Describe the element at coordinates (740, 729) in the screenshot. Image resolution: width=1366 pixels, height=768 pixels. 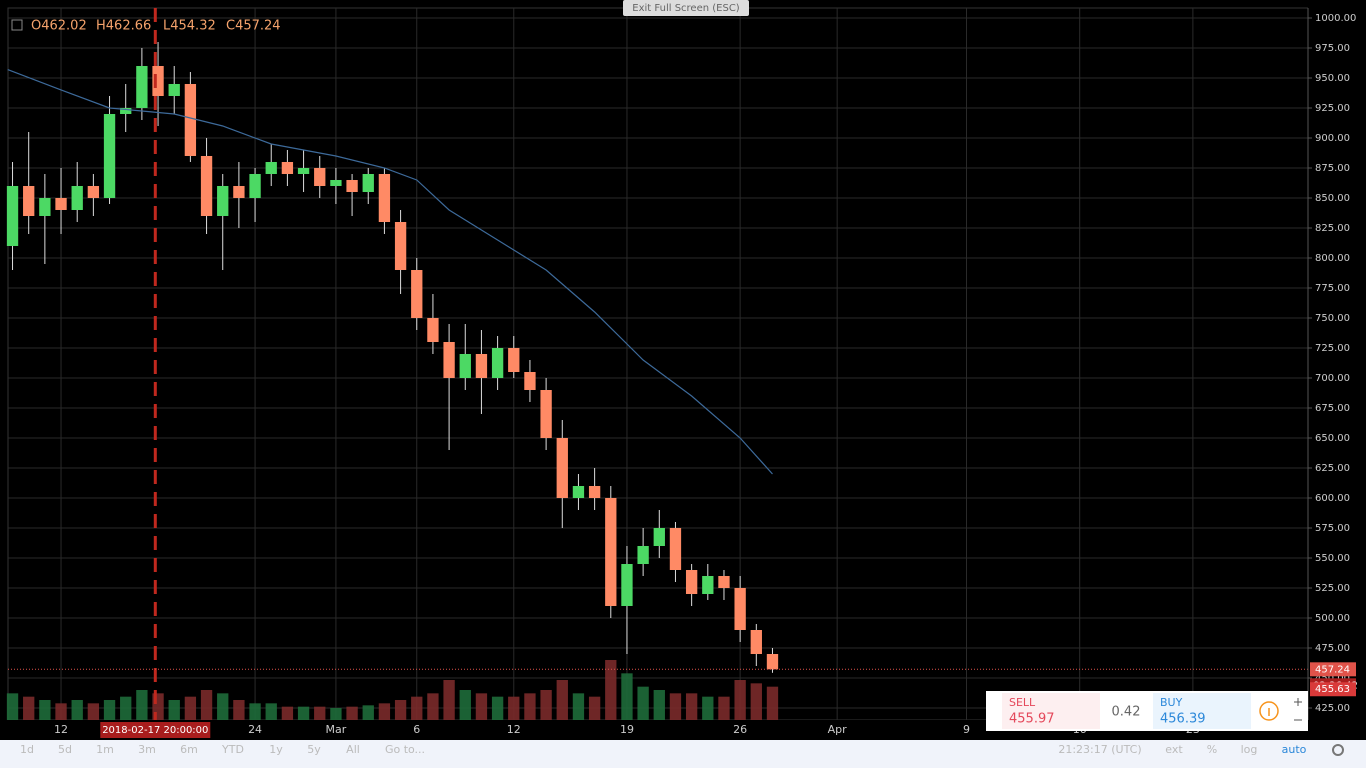
I see `x-tick-label: 26` at that location.